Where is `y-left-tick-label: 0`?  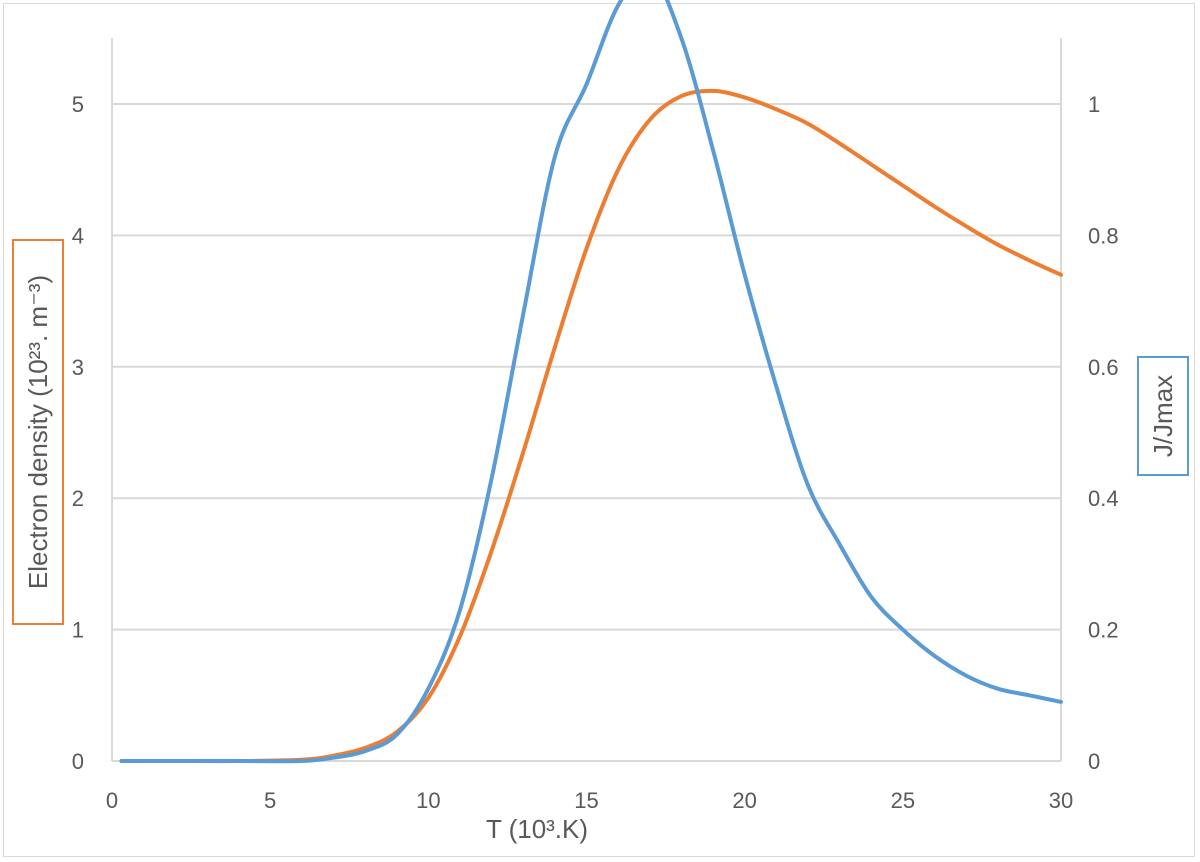 y-left-tick-label: 0 is located at coordinates (78, 761).